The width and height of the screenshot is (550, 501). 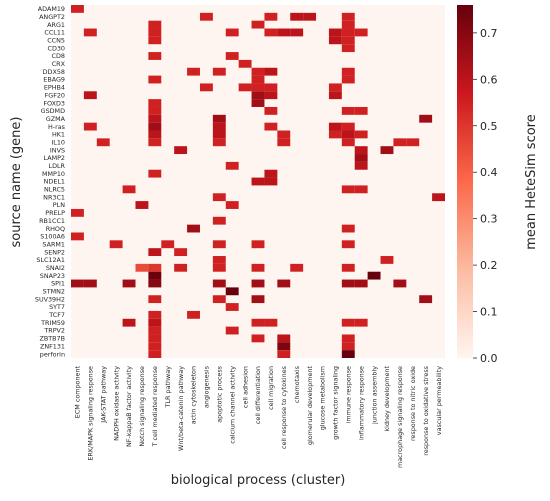 What do you see at coordinates (207, 386) in the screenshot?
I see `x-tick-label: angiogenesis` at bounding box center [207, 386].